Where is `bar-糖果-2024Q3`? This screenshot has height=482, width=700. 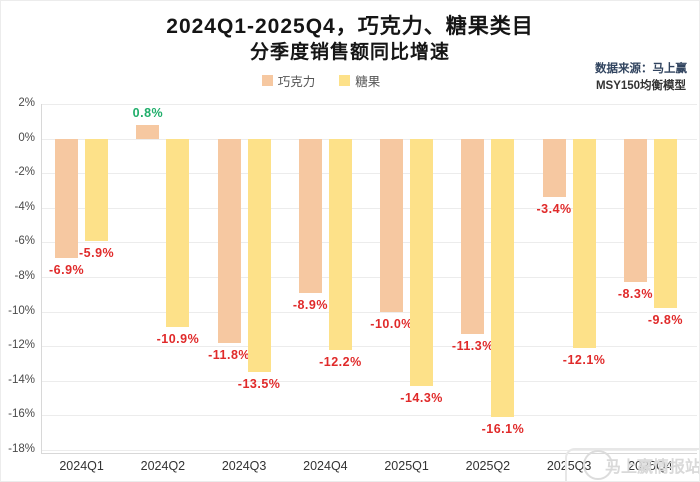 bar-糖果-2024Q3 is located at coordinates (259, 255).